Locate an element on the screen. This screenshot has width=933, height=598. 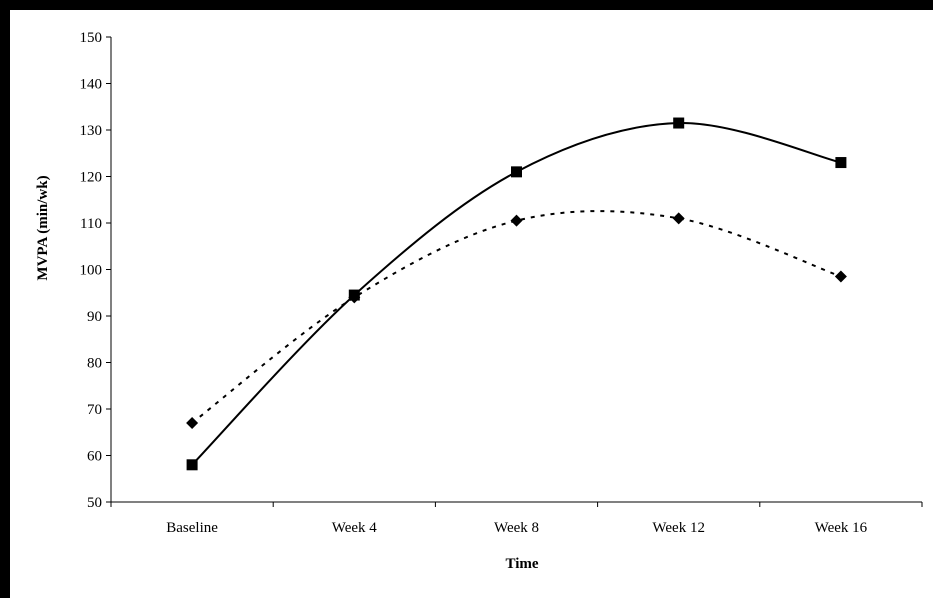
x-tick-label: Week 16 is located at coordinates (841, 528).